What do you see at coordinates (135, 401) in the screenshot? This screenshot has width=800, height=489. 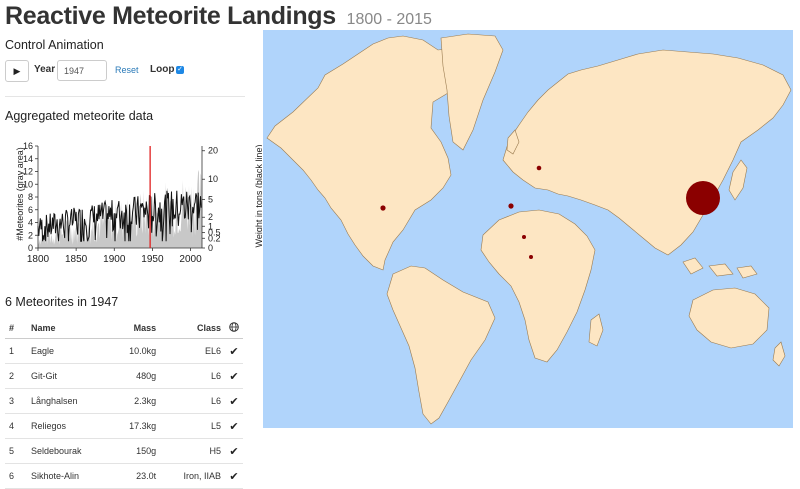 I see `row-mass: 2.3kg` at bounding box center [135, 401].